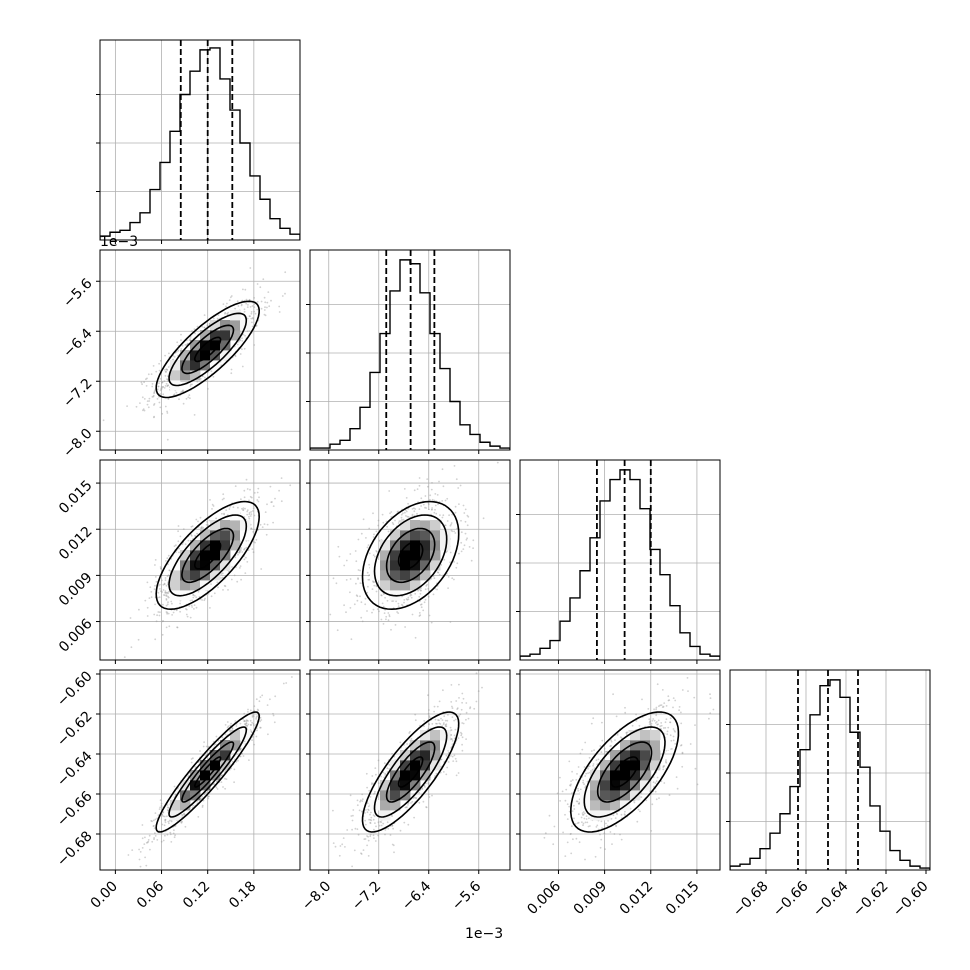 Image resolution: width=970 pixels, height=970 pixels. Describe the element at coordinates (871, 899) in the screenshot. I see `x-tick-label-3-3: −0.62` at that location.